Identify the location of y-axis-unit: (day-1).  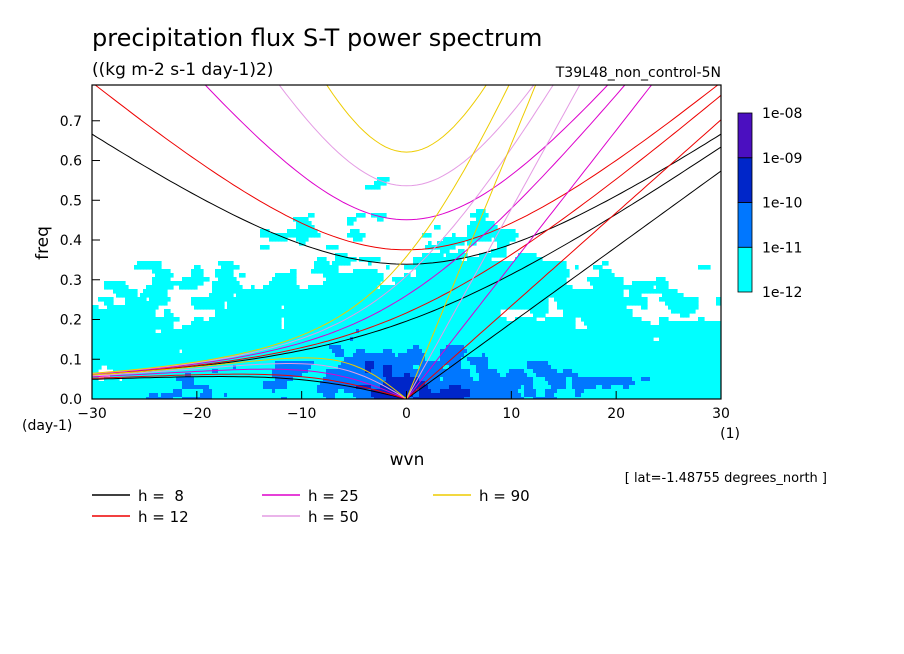
(47, 426).